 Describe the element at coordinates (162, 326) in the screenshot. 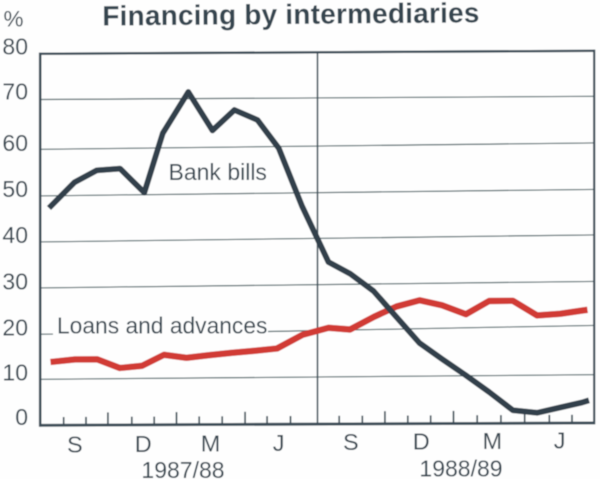

I see `svg-text: Loans and advances` at that location.